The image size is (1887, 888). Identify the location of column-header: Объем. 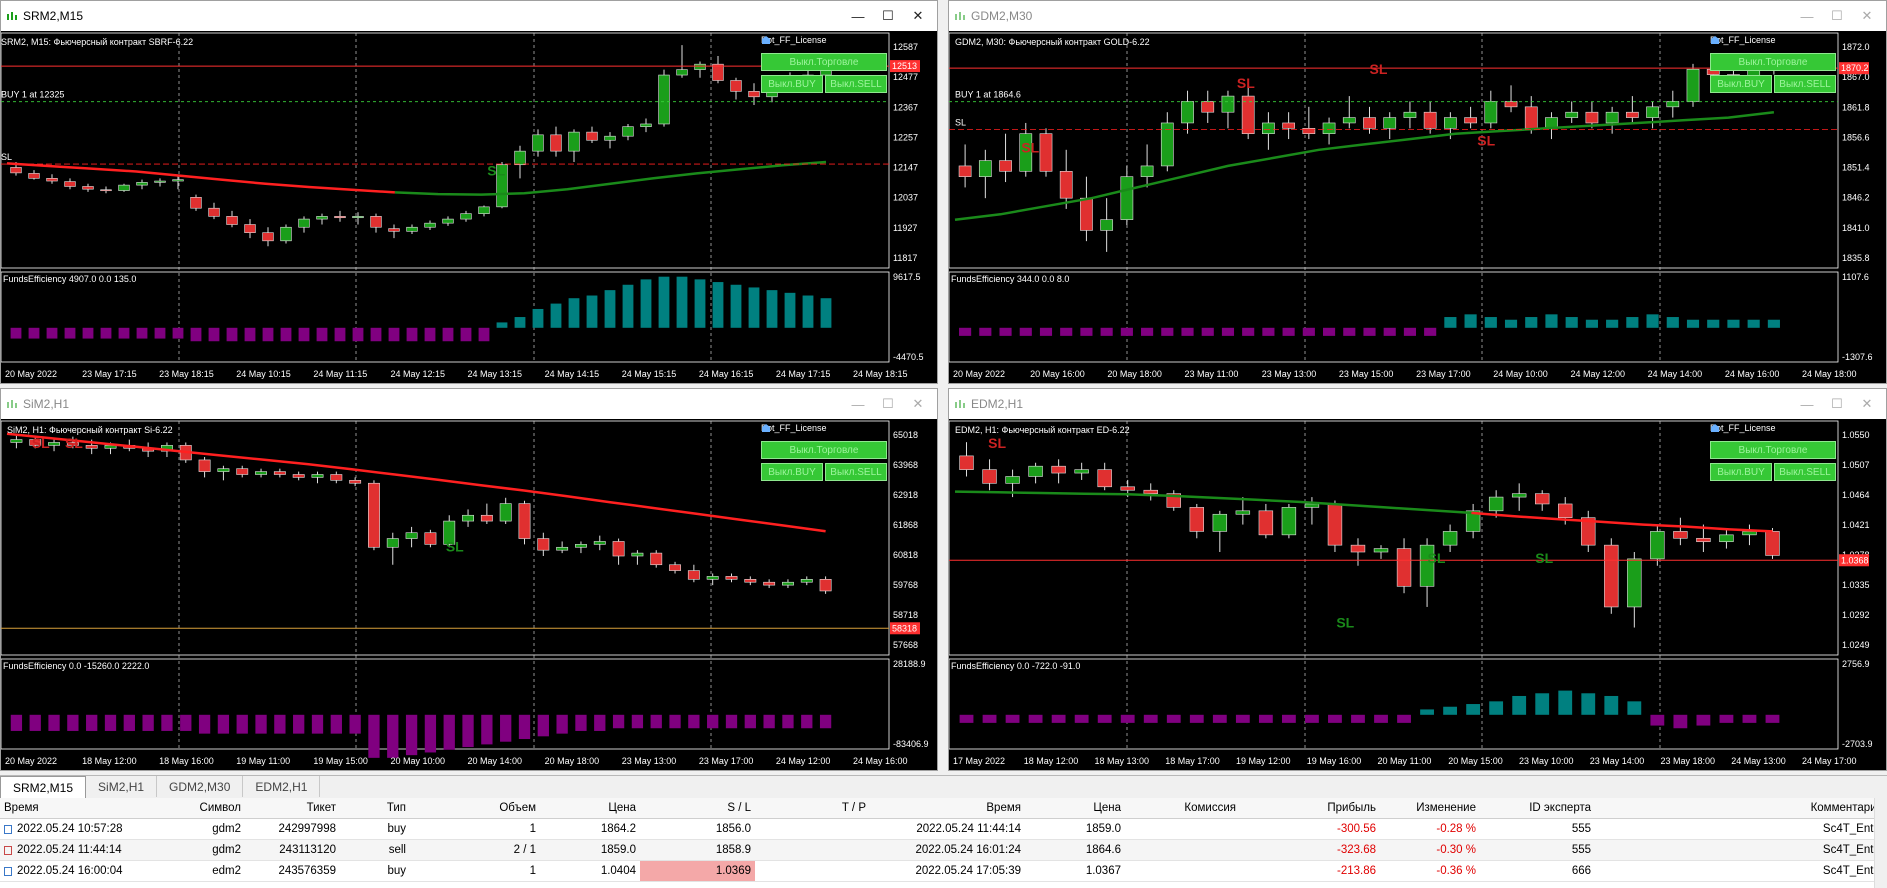
(517, 808).